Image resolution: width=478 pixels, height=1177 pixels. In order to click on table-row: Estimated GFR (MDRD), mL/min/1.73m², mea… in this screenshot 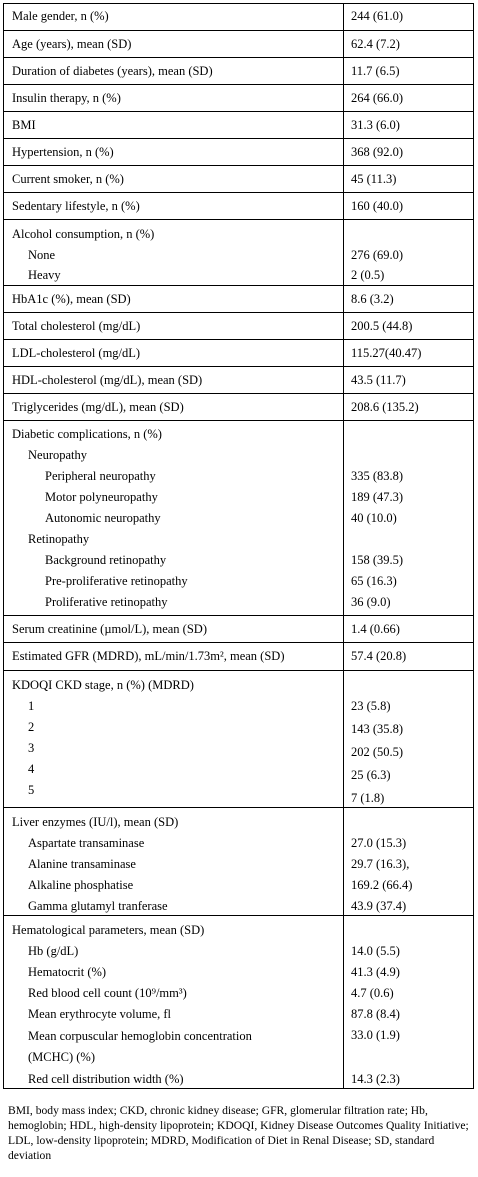, I will do `click(238, 656)`.